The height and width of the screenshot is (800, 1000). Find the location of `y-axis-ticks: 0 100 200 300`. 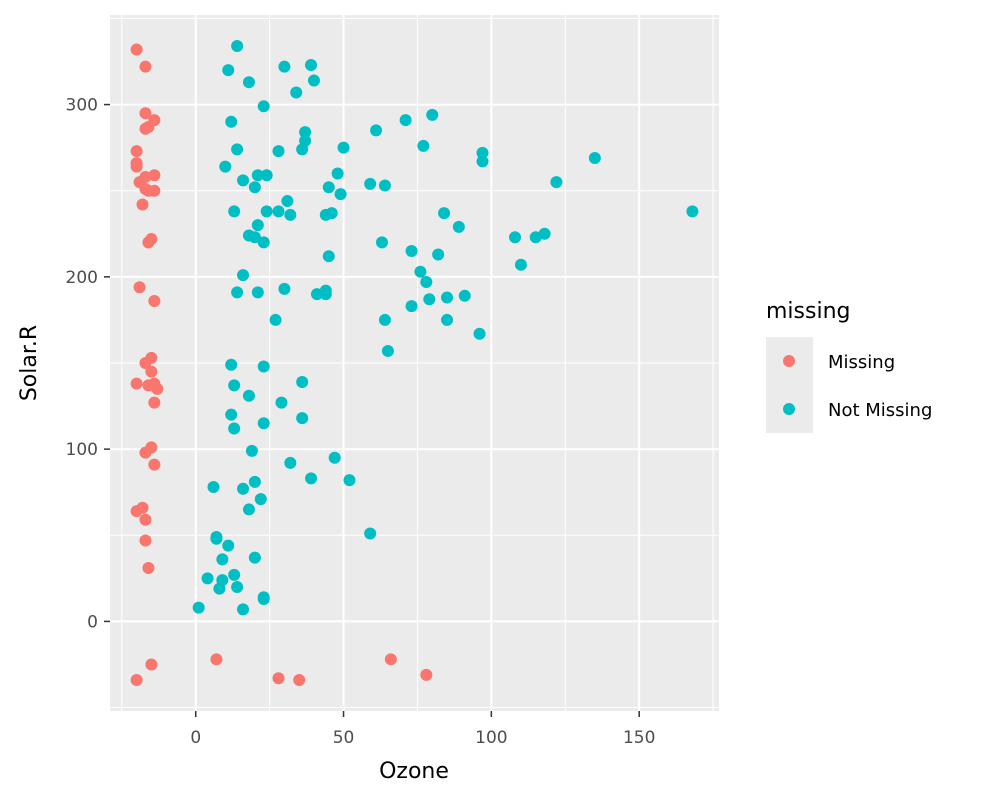

y-axis-ticks: 0 100 200 300 is located at coordinates (88, 364).